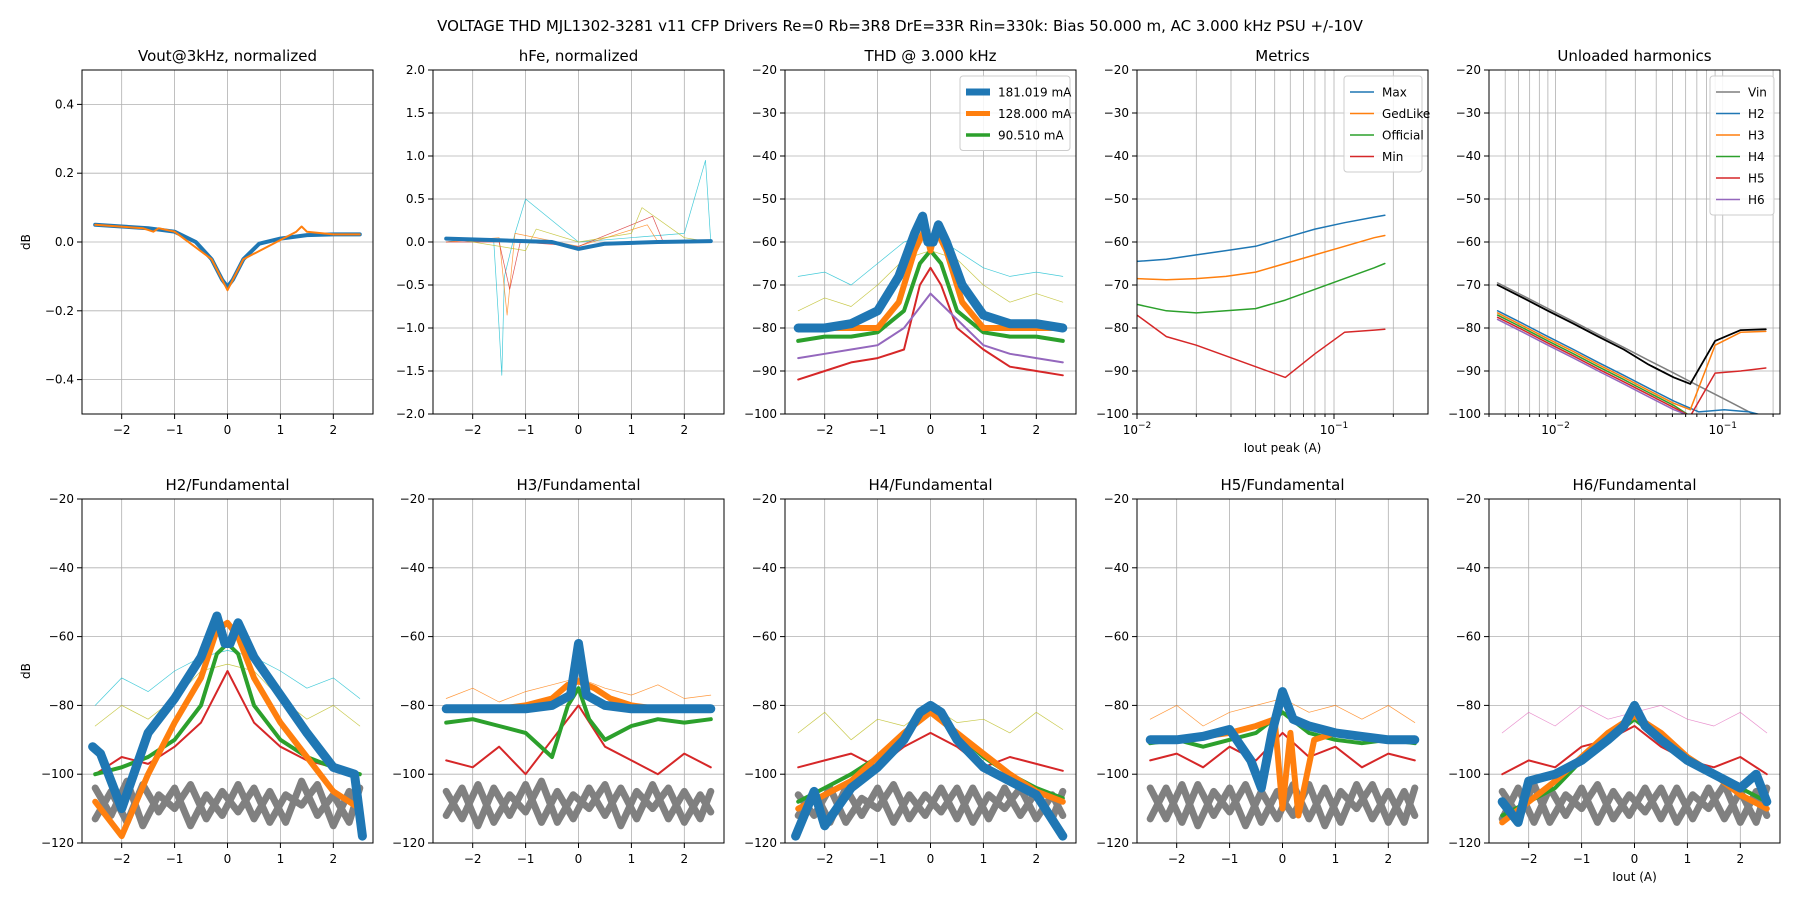 Image resolution: width=1800 pixels, height=900 pixels. Describe the element at coordinates (1722, 429) in the screenshot. I see `xtick-label: 10−1` at that location.